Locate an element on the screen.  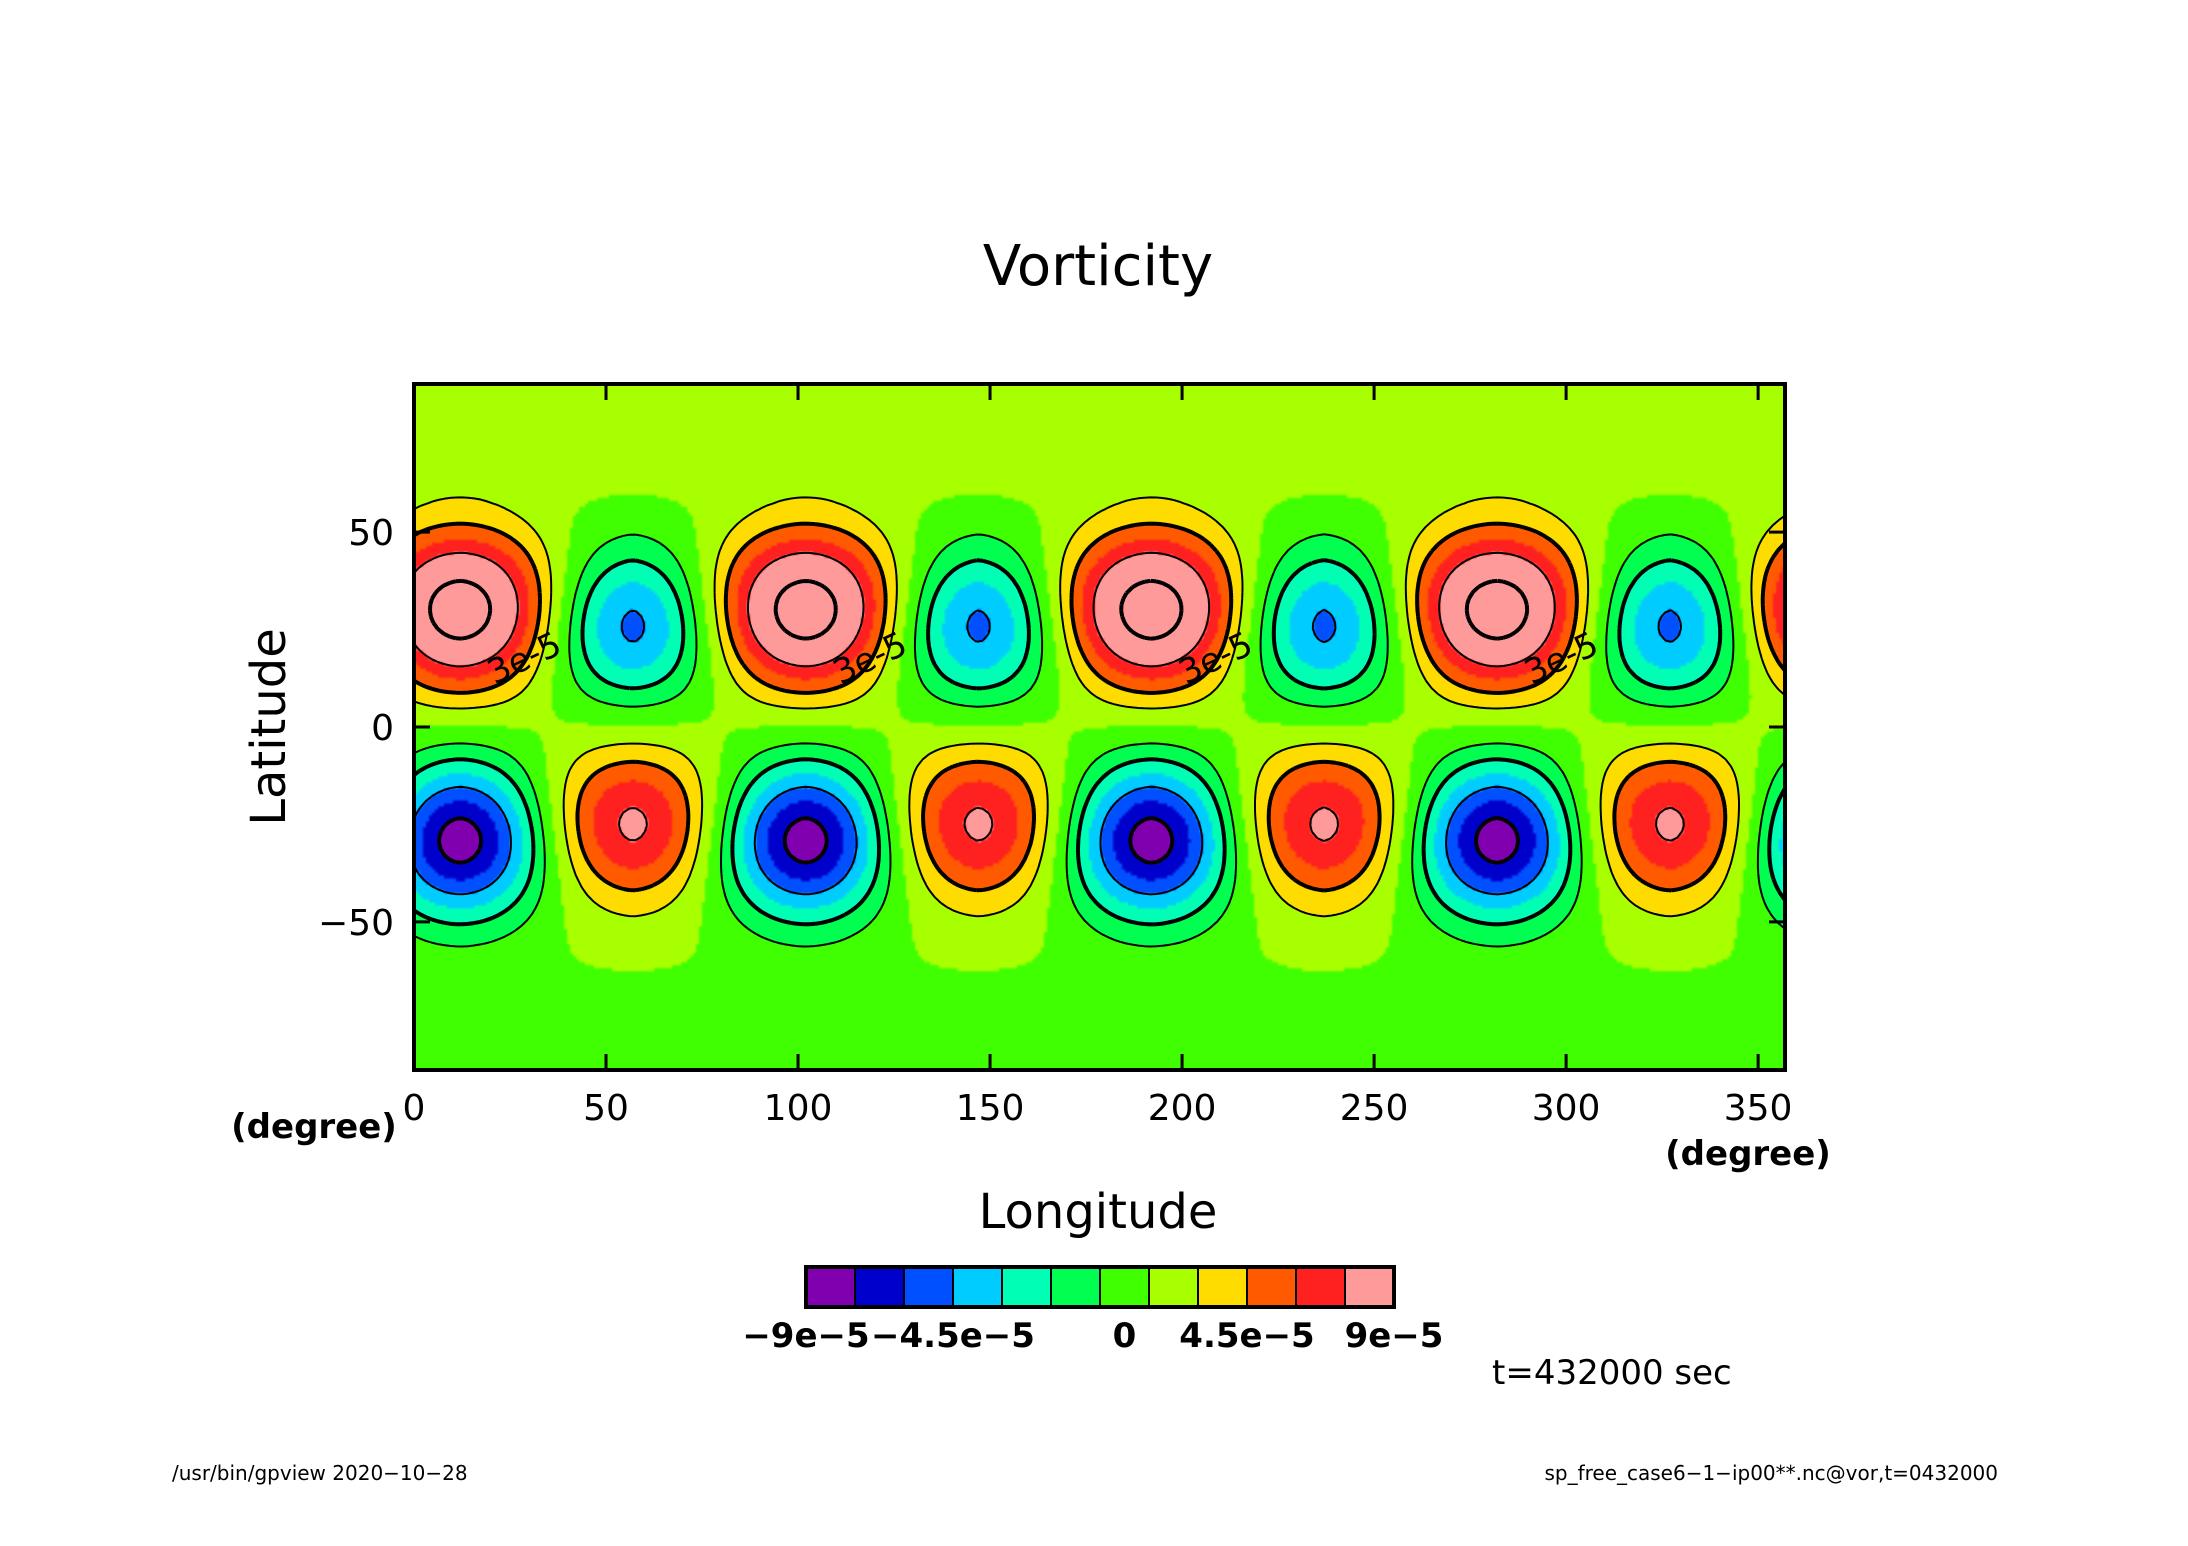
time-label: t=432000 sec is located at coordinates (1612, 1373).